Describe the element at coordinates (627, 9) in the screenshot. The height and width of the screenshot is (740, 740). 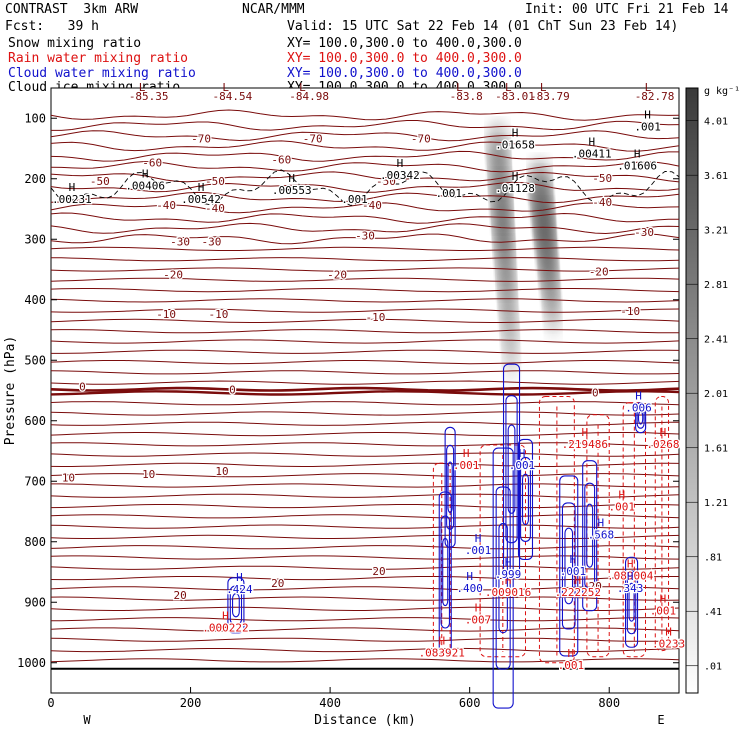
I see `init-time: Init: 00 UTC Fri 21 Feb 14` at that location.